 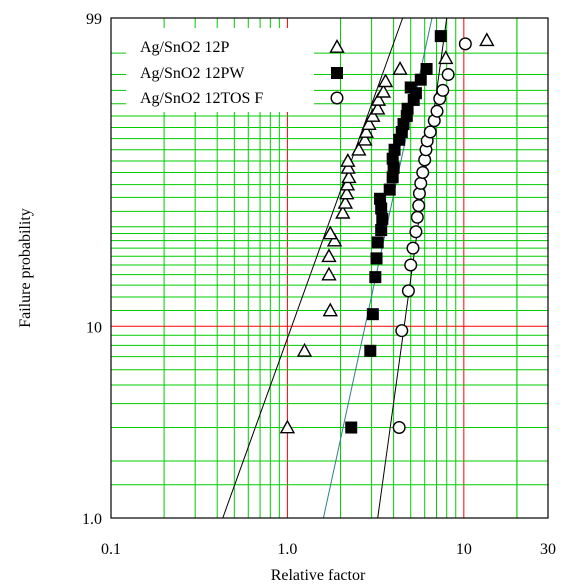 I want to click on y-tick-label: 1.0, so click(x=92, y=519).